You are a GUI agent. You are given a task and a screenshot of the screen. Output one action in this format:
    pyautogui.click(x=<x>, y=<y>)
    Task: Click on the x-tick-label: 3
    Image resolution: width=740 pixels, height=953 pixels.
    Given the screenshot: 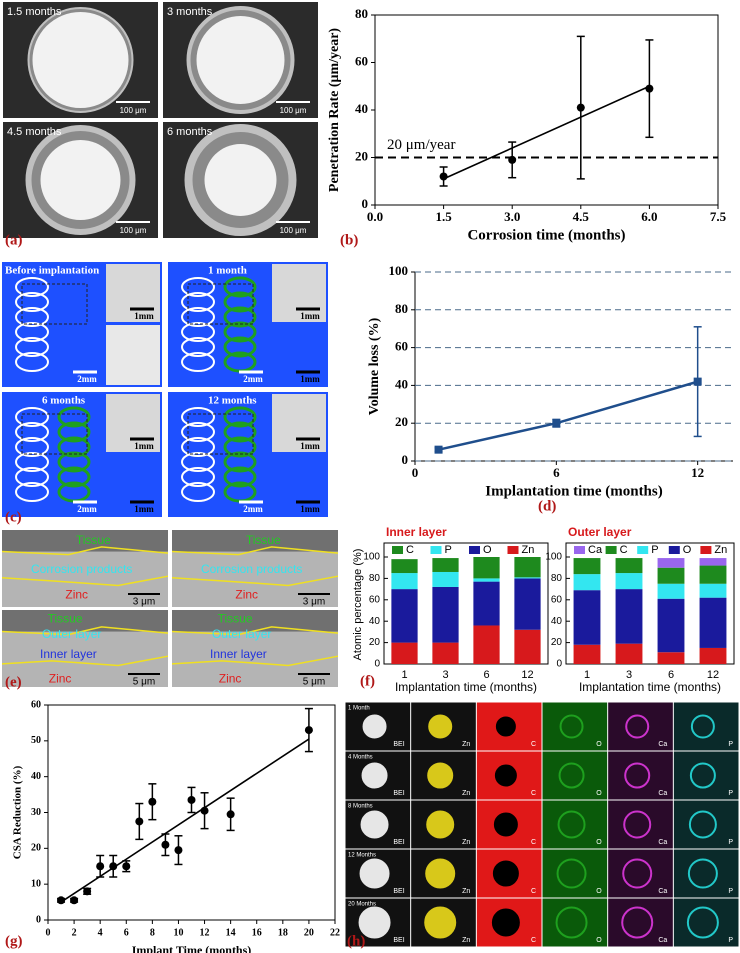 What is the action you would take?
    pyautogui.click(x=445, y=675)
    